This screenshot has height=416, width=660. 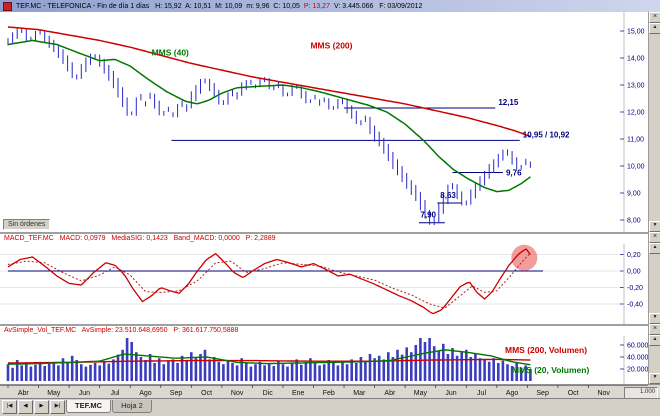 I want to click on tab-hoja2: Hoja 2, so click(x=132, y=406).